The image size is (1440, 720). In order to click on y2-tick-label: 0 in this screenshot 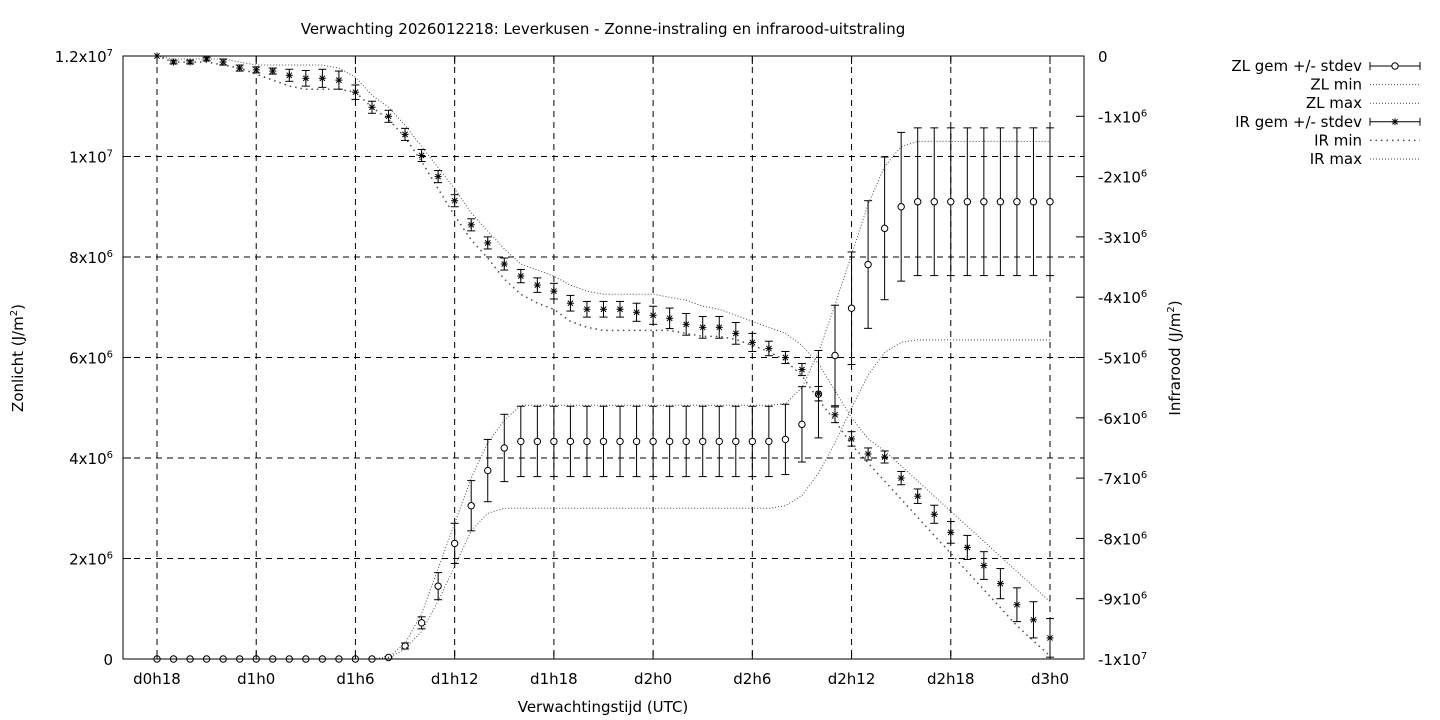, I will do `click(1103, 57)`.